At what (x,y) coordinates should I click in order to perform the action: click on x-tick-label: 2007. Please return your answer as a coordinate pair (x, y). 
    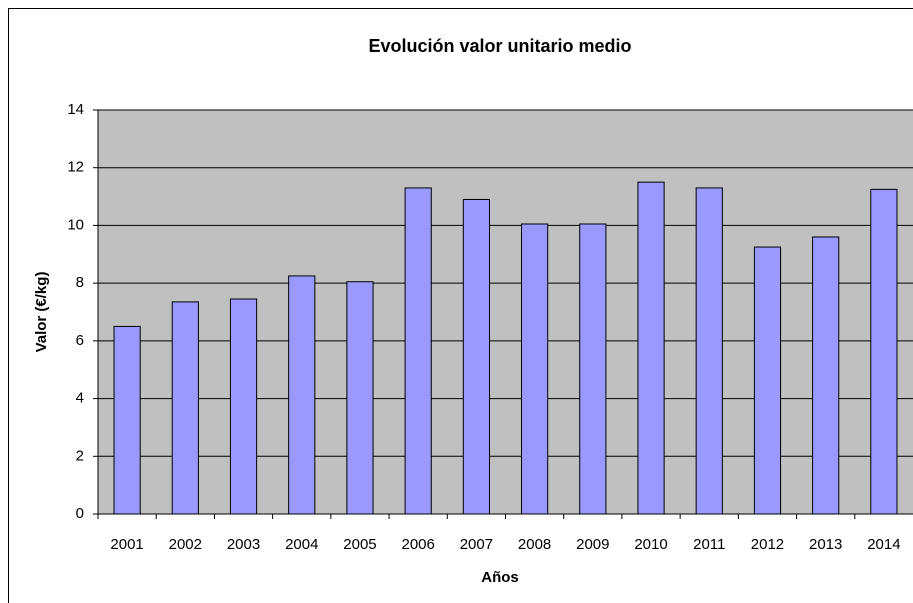
    Looking at the image, I should click on (476, 544).